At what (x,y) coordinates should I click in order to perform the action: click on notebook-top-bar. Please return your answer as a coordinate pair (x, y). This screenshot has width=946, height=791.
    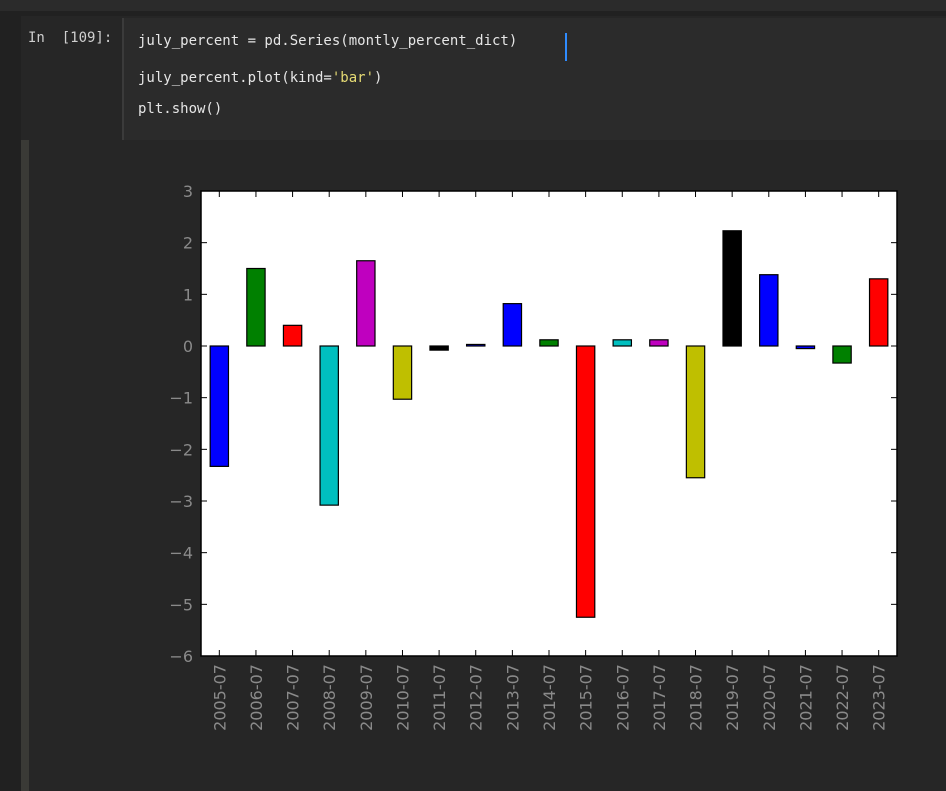
    Looking at the image, I should click on (473, 5).